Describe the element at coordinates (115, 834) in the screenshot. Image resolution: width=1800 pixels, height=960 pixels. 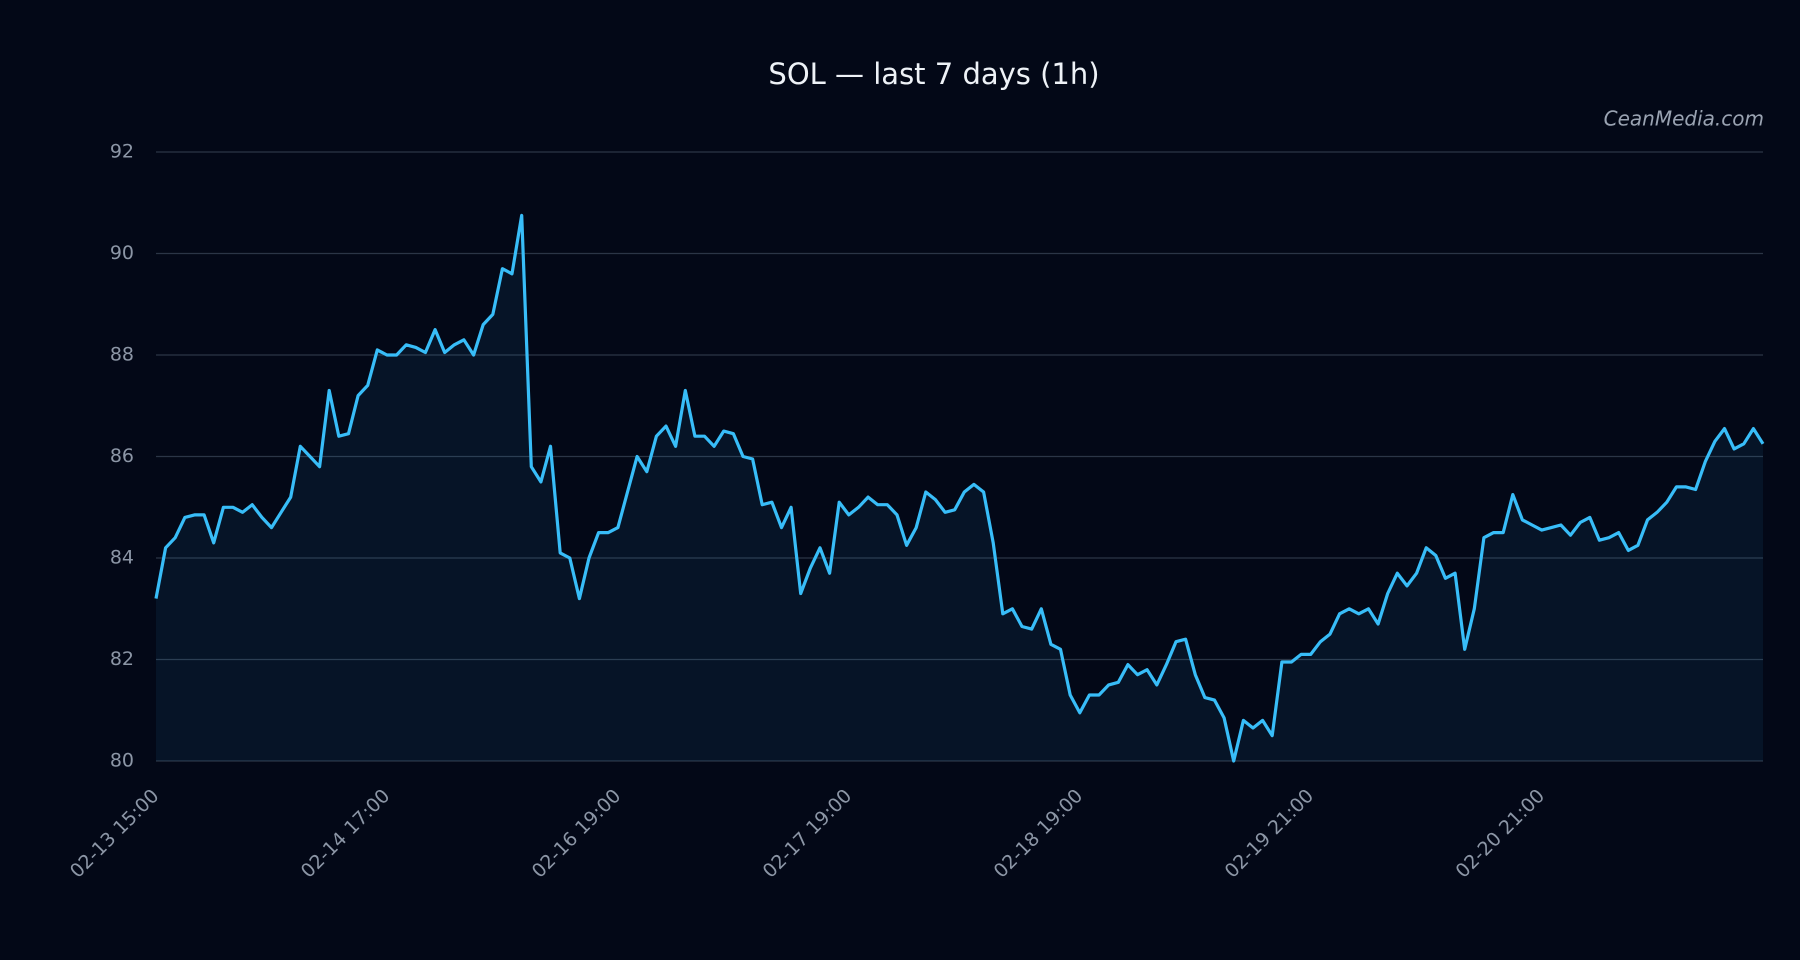
I see `x-tick-label: 02-13 15:00` at that location.